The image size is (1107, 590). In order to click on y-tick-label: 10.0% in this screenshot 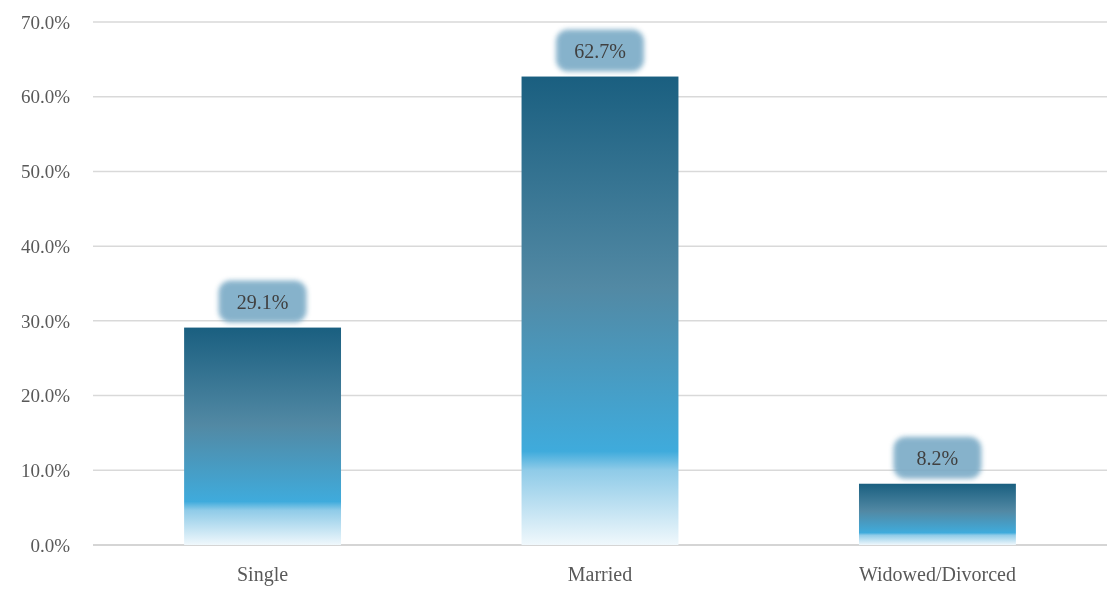, I will do `click(45, 470)`.